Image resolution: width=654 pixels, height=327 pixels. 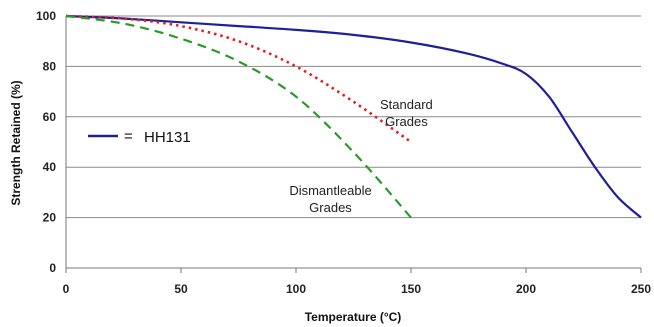 What do you see at coordinates (406, 104) in the screenshot?
I see `annotation-label: Standard` at bounding box center [406, 104].